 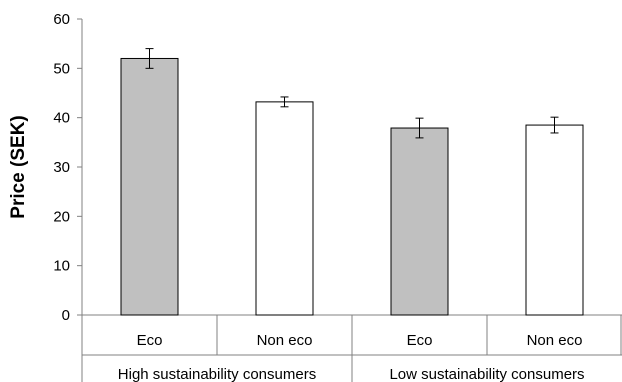 What do you see at coordinates (61, 266) in the screenshot?
I see `y-tick-label: 10` at bounding box center [61, 266].